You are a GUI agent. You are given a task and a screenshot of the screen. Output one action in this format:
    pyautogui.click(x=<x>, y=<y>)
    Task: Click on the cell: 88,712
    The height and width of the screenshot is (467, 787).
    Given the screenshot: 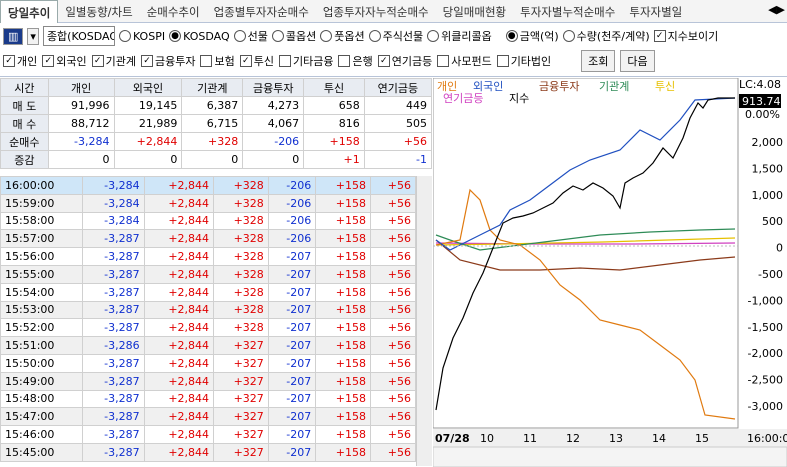 What is the action you would take?
    pyautogui.click(x=81, y=123)
    